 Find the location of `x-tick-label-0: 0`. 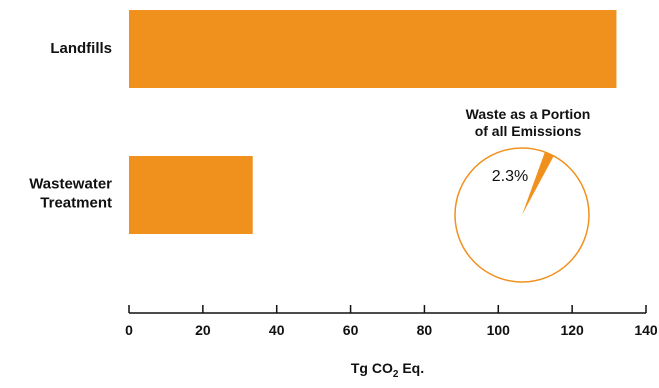

x-tick-label-0: 0 is located at coordinates (129, 330).